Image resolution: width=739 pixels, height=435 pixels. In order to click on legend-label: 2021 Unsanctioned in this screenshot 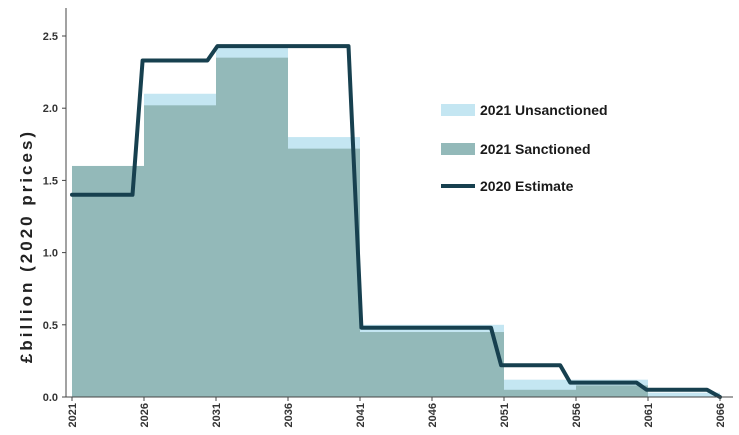, I will do `click(544, 110)`.